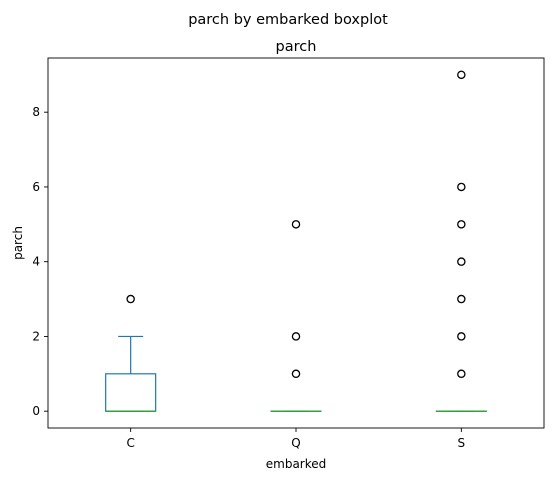  Describe the element at coordinates (36, 262) in the screenshot. I see `y-tick-label: 4` at that location.